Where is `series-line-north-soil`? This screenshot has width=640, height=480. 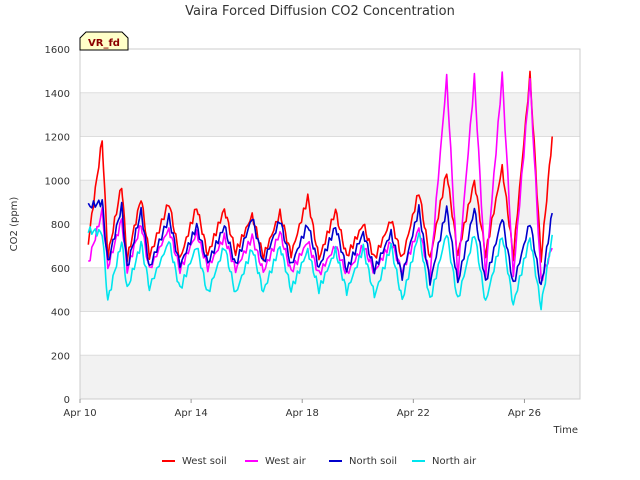 series-line-north-soil is located at coordinates (320, 242).